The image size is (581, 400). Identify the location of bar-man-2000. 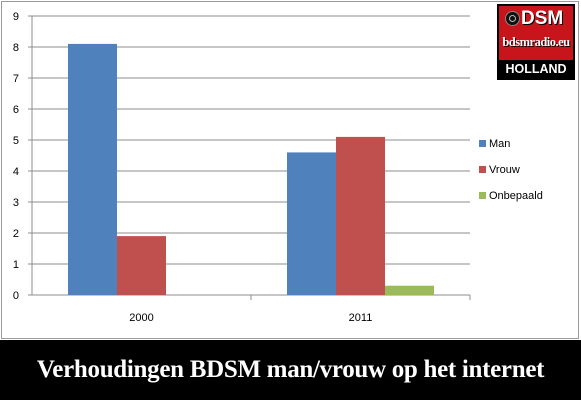
(92, 169).